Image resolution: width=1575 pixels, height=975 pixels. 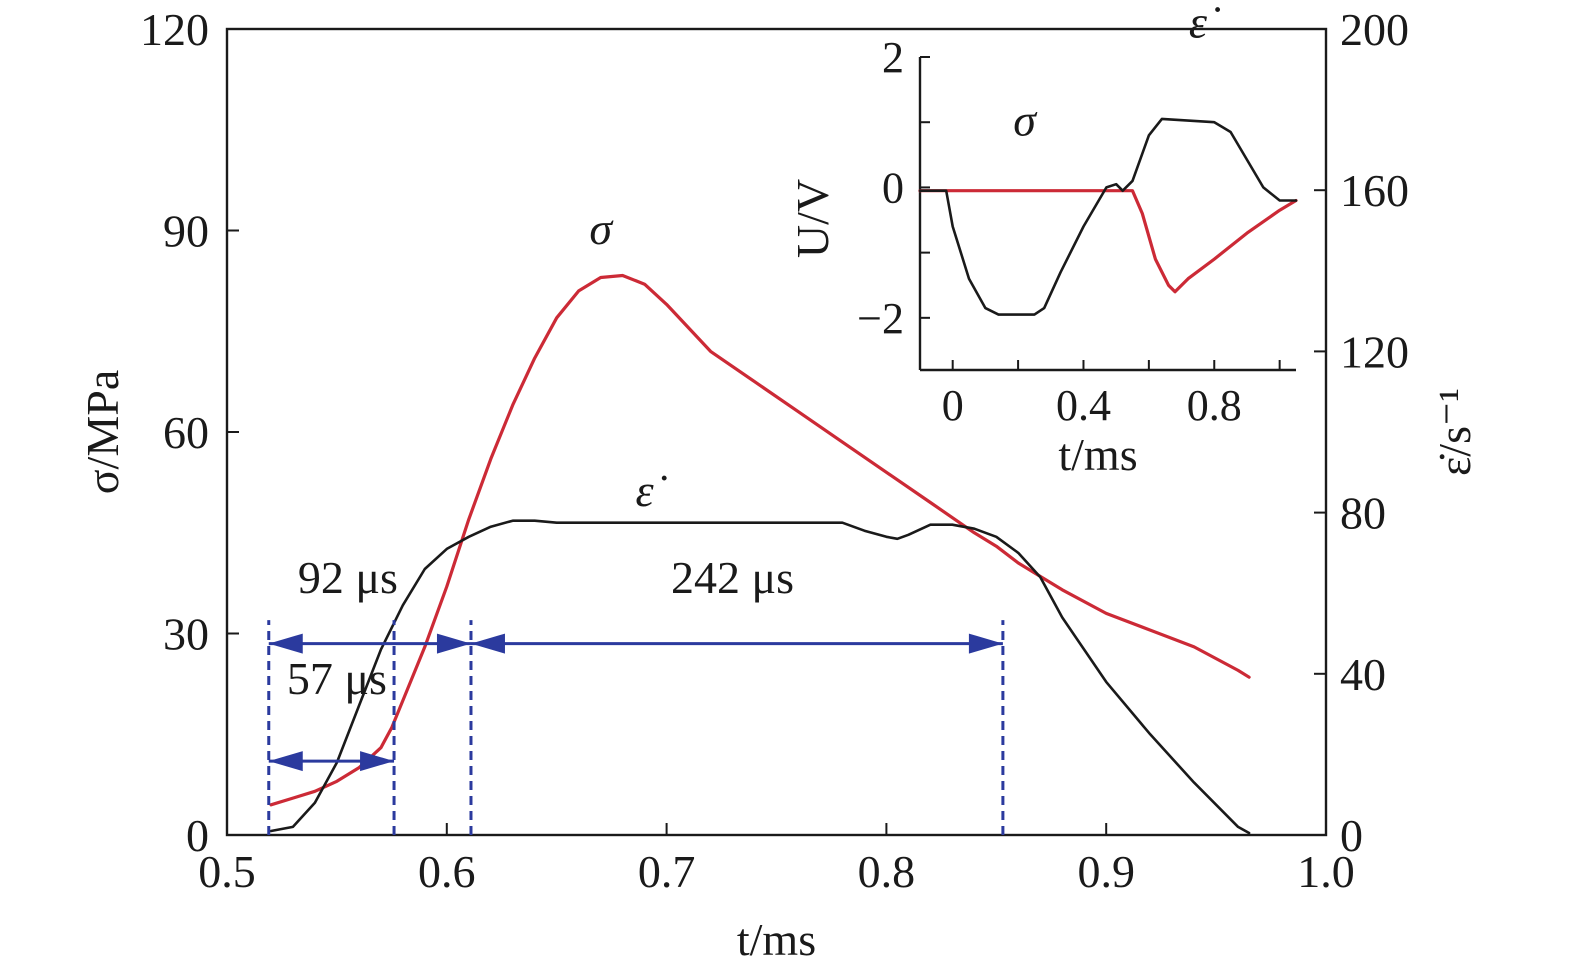 What do you see at coordinates (880, 318) in the screenshot?
I see `inset-y-tick-label: −2` at bounding box center [880, 318].